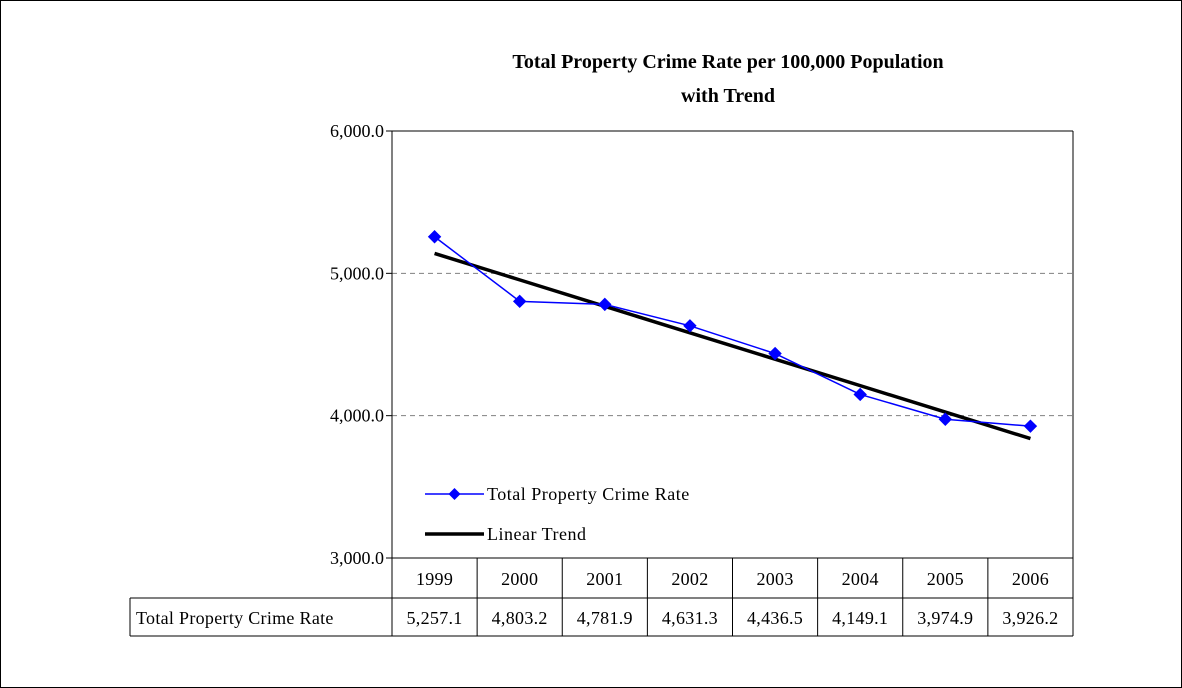 The image size is (1182, 688). Describe the element at coordinates (357, 416) in the screenshot. I see `y-tick-label-1: 4,000.0` at that location.